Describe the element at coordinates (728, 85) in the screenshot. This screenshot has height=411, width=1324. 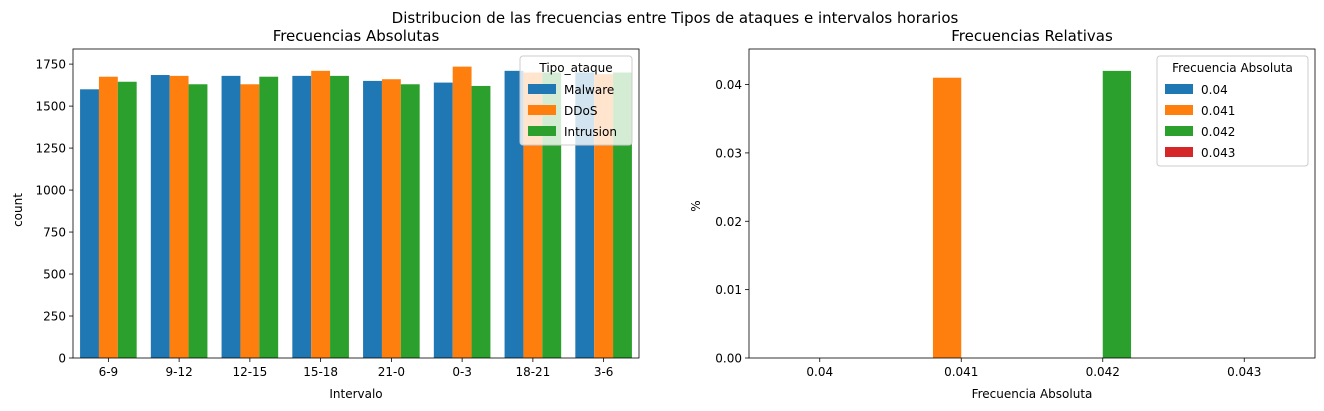
I see `y-tick-label: 0.04` at that location.